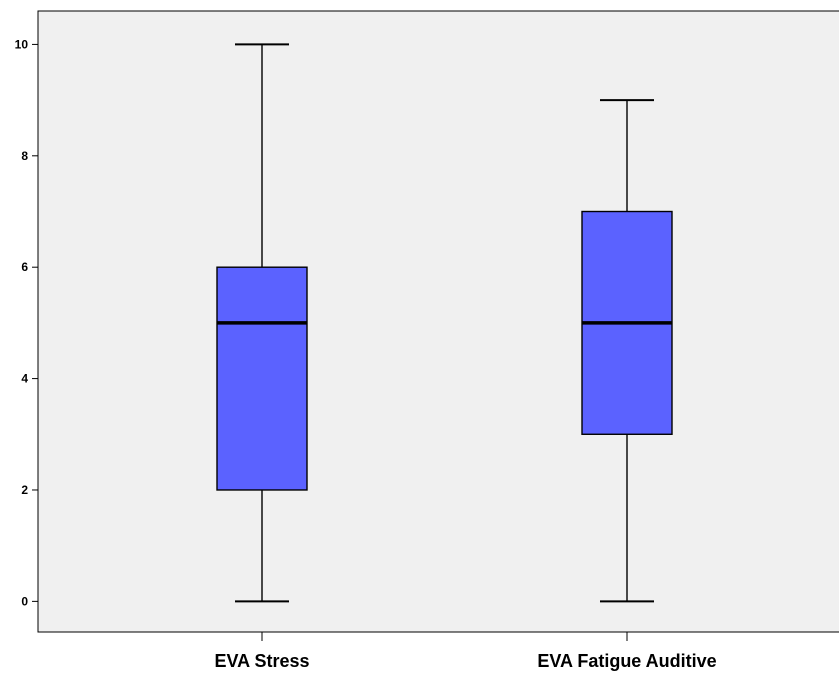 The height and width of the screenshot is (677, 839). I want to click on y-tick-label: 10, so click(22, 44).